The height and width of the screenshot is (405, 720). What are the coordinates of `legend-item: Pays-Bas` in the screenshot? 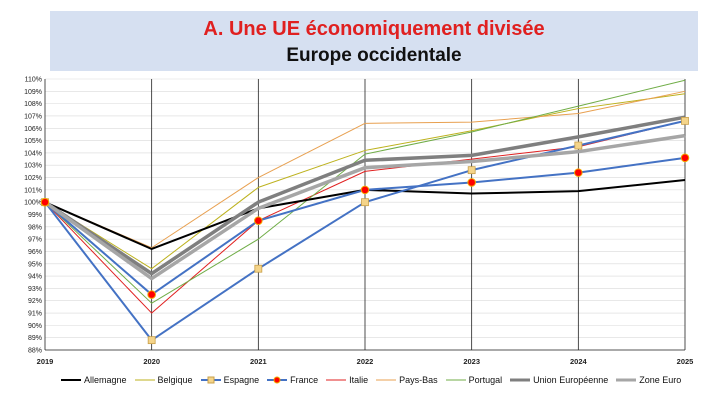 It's located at (406, 380).